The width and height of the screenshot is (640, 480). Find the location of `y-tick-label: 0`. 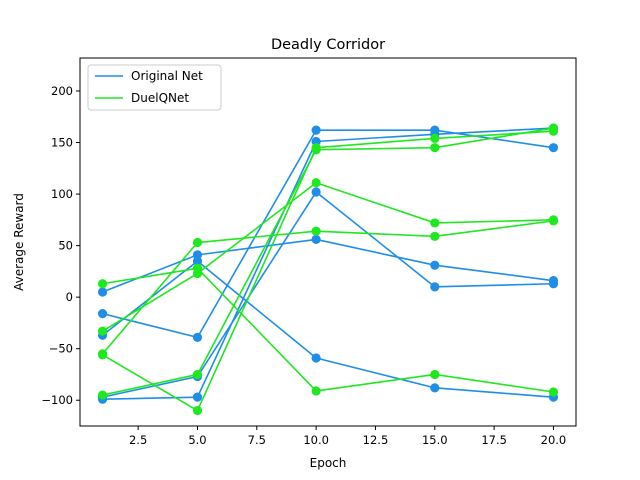

y-tick-label: 0 is located at coordinates (69, 297).